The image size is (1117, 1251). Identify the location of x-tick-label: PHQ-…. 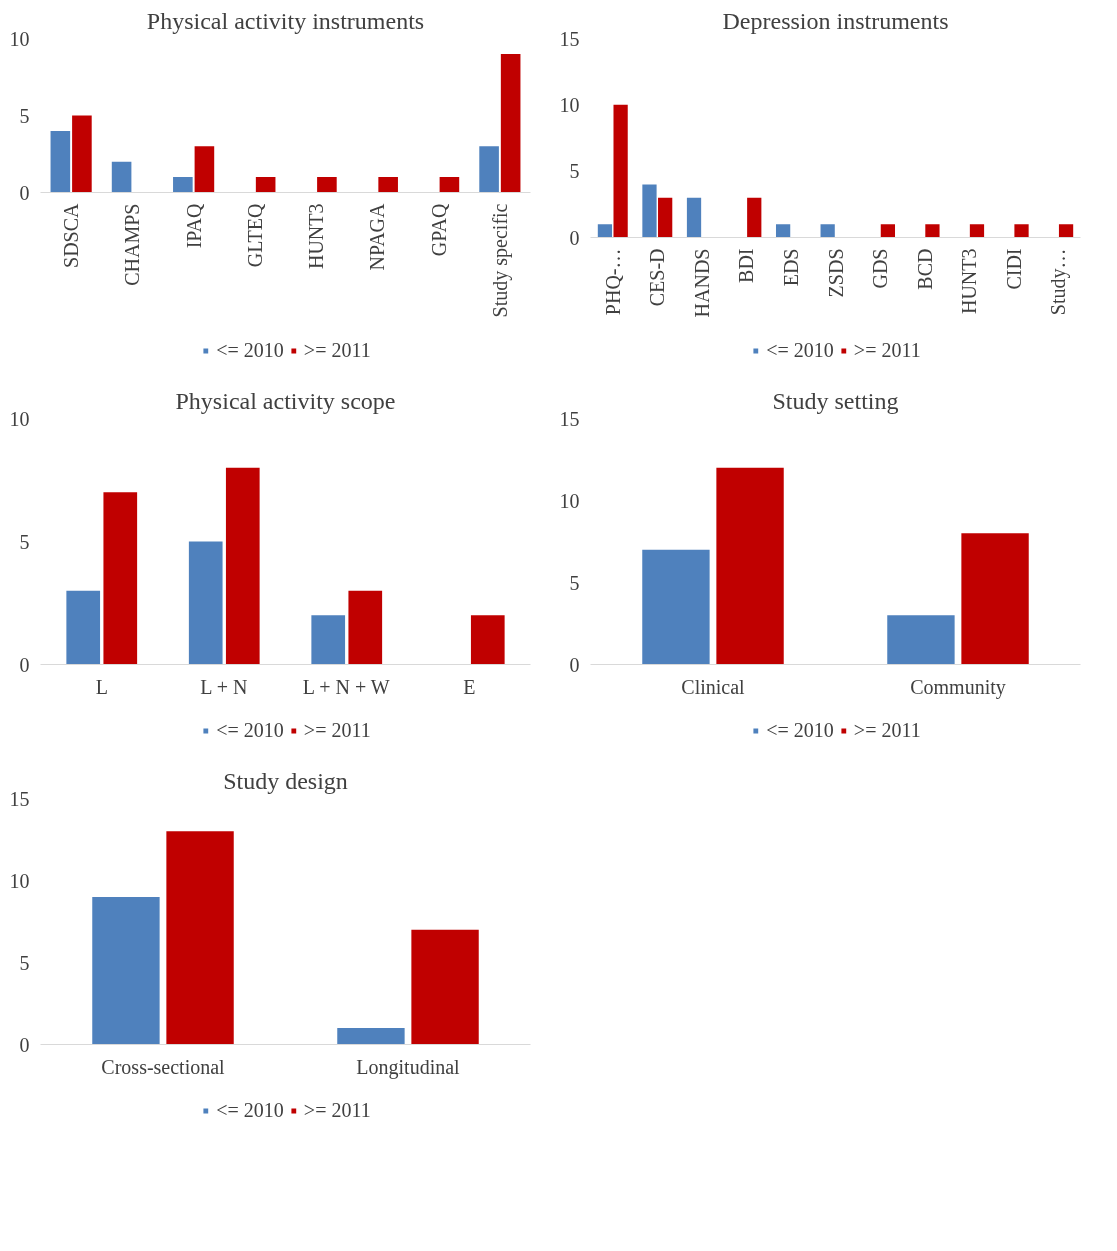
(612, 282).